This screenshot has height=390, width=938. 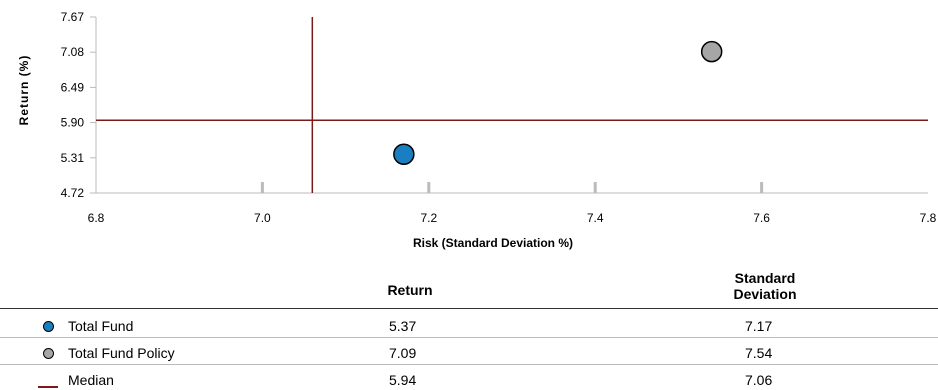 What do you see at coordinates (24, 90) in the screenshot?
I see `y-axis-label: Return (%)` at bounding box center [24, 90].